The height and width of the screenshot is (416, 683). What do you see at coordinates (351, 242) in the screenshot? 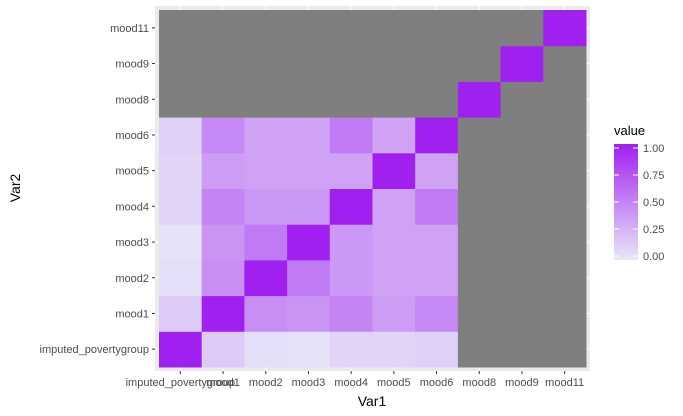
I see `heatmap-cell-mood4-mood3` at bounding box center [351, 242].